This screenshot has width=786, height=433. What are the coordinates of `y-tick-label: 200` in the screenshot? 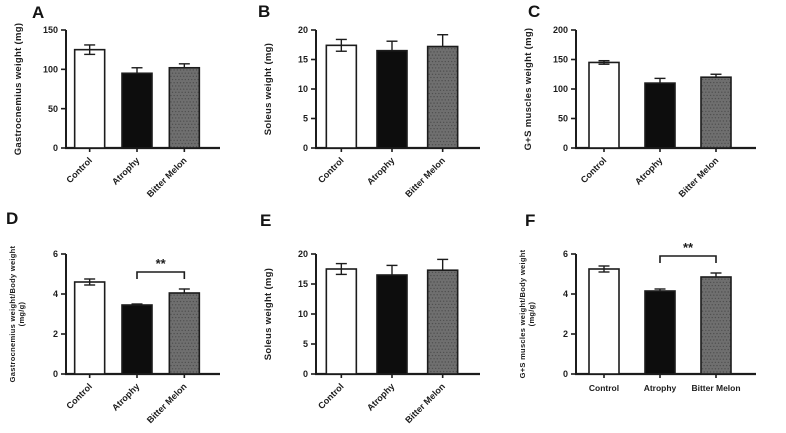 It's located at (560, 30).